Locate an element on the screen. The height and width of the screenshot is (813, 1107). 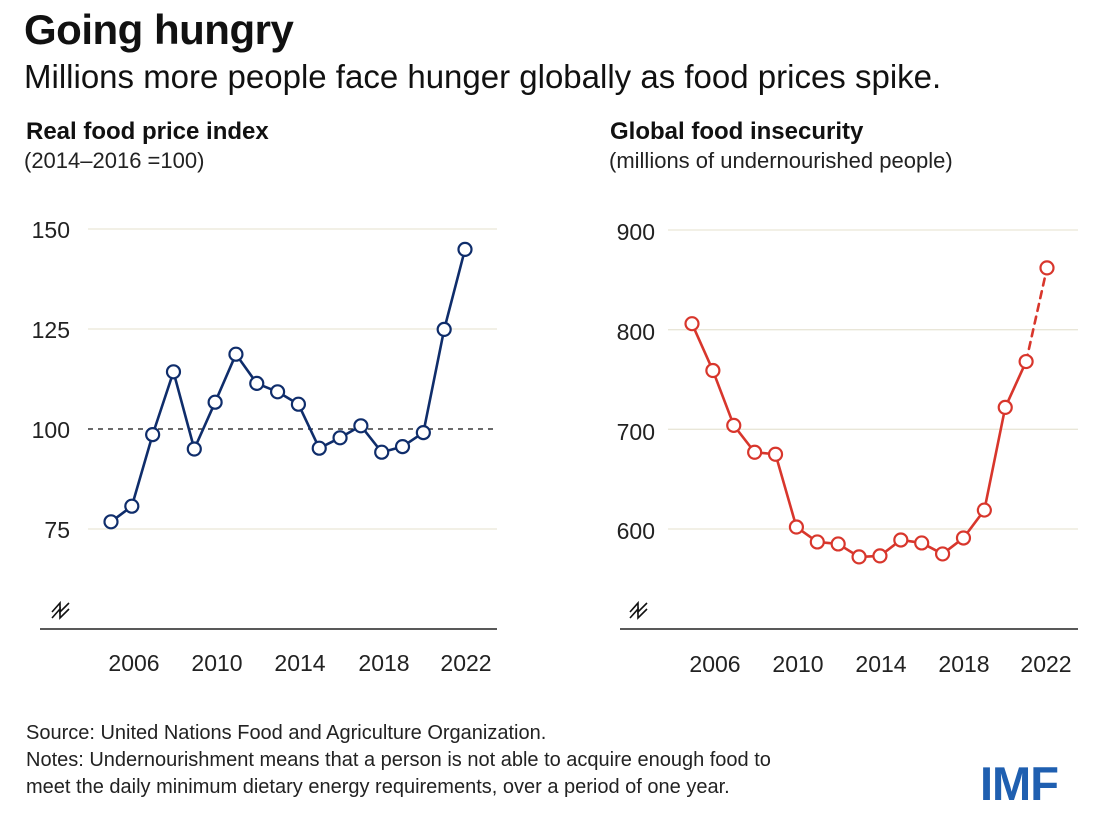
left-xtick-label: 2018 is located at coordinates (383, 663).